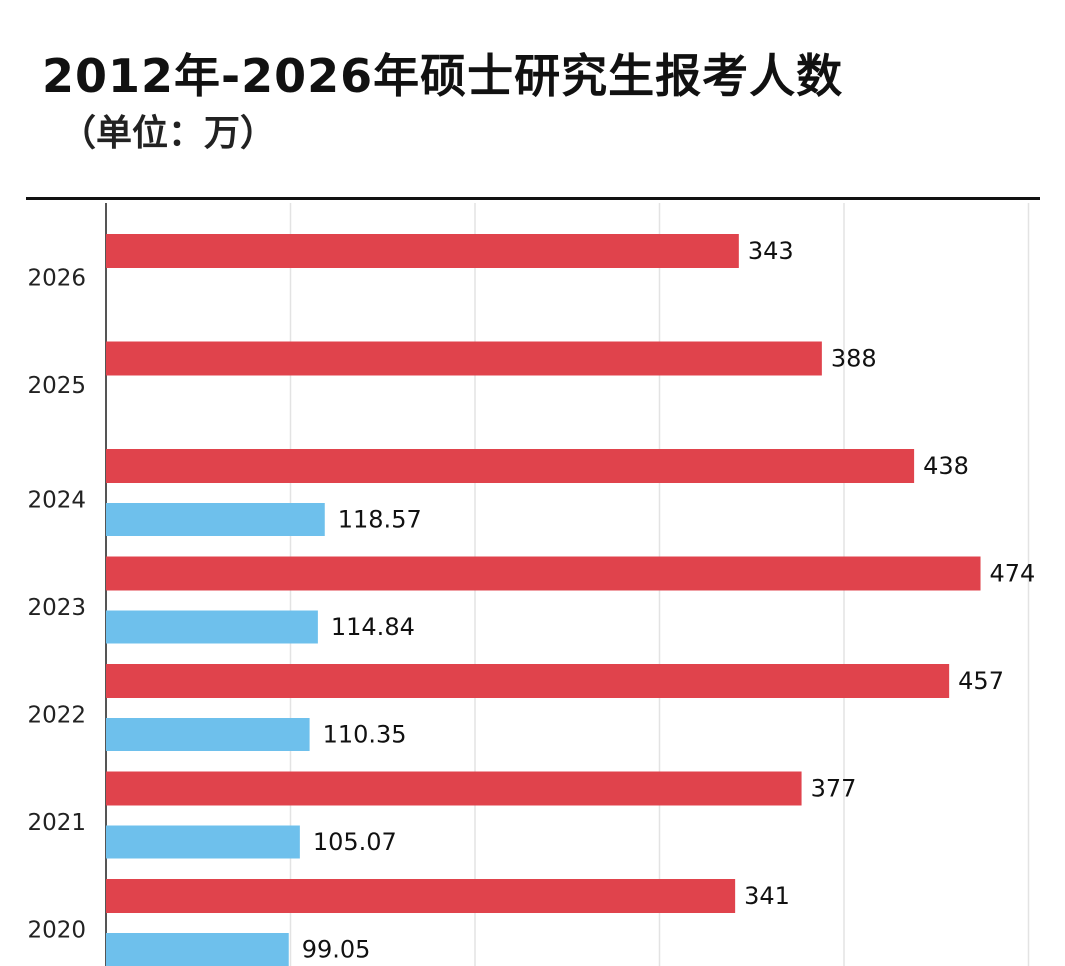 This screenshot has height=966, width=1065. I want to click on data-label-applicants: 343, so click(771, 251).